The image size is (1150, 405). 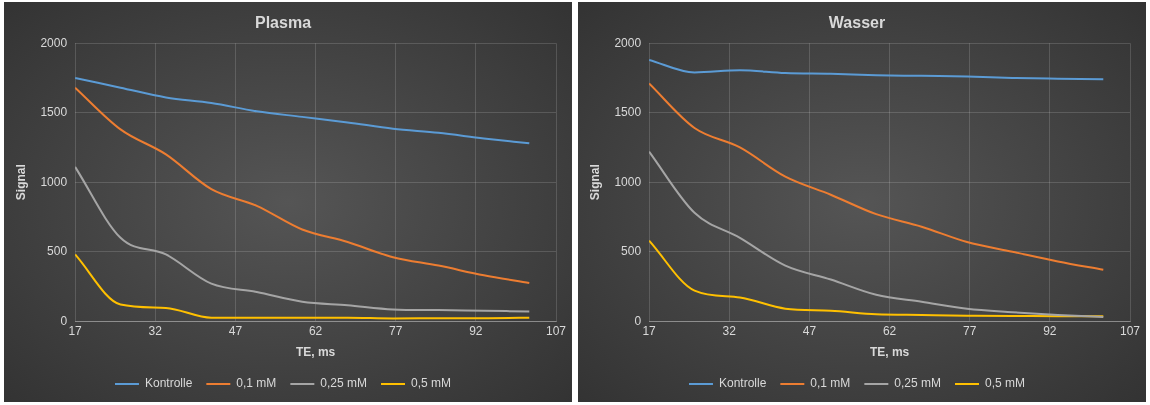 I want to click on chart-title: Plasma, so click(x=283, y=23).